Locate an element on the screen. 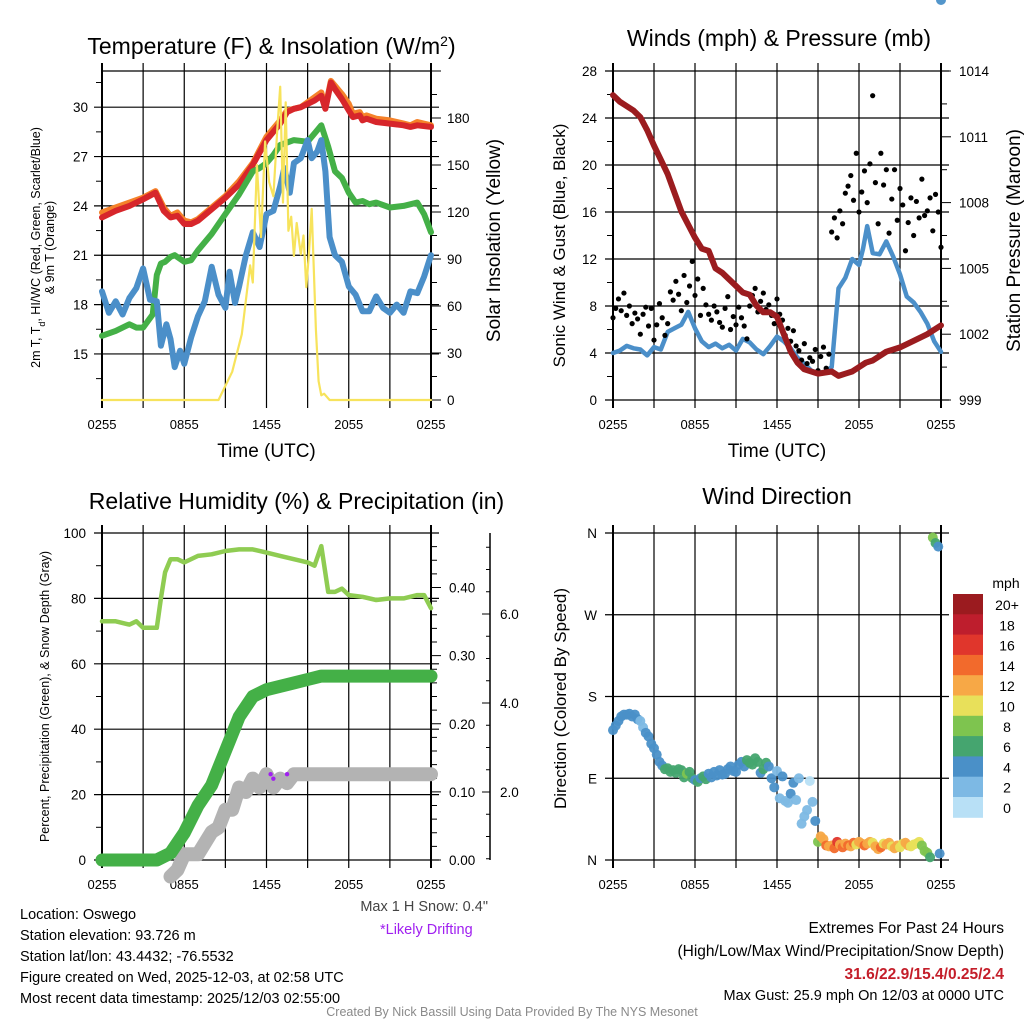 The height and width of the screenshot is (1024, 1024). y2-tick-label: 0 is located at coordinates (451, 400).